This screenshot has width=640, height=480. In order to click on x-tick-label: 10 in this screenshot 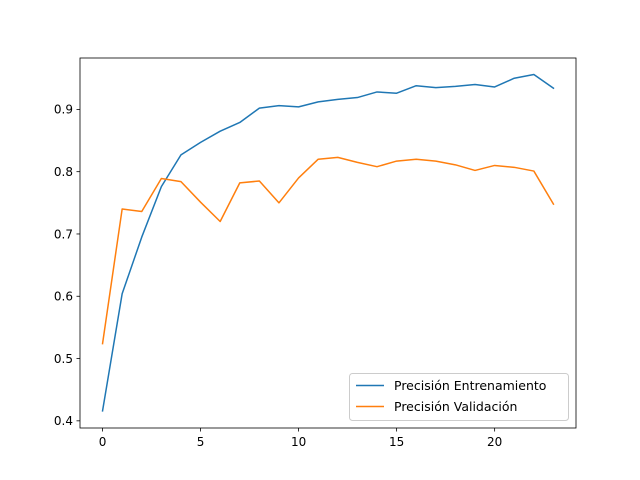, I will do `click(298, 442)`.